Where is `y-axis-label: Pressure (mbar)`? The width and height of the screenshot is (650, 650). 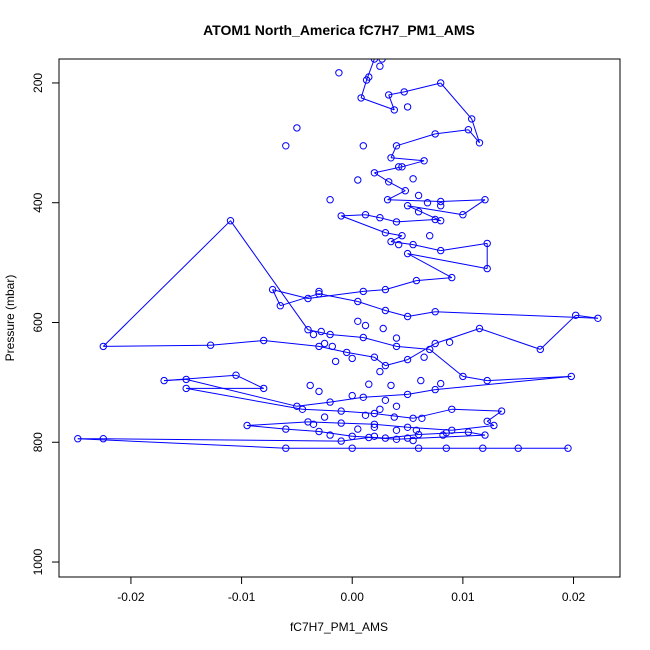 y-axis-label: Pressure (mbar) is located at coordinates (10, 318).